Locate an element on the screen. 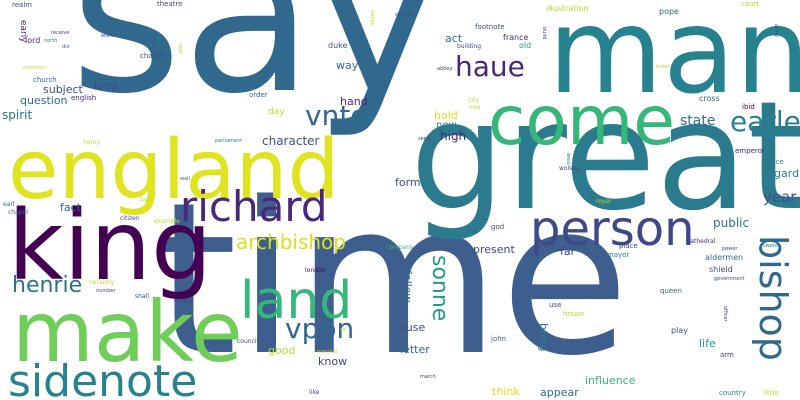  word-little: little is located at coordinates (771, 393).